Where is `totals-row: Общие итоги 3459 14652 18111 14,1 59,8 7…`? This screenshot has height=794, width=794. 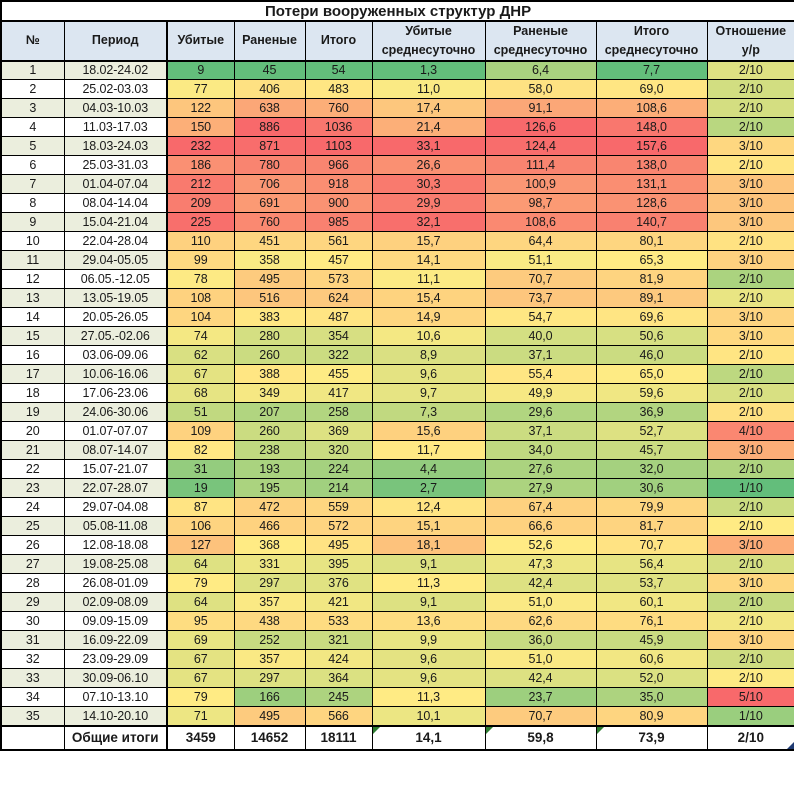 totals-row: Общие итоги 3459 14652 18111 14,1 59,8 7… is located at coordinates (397, 737).